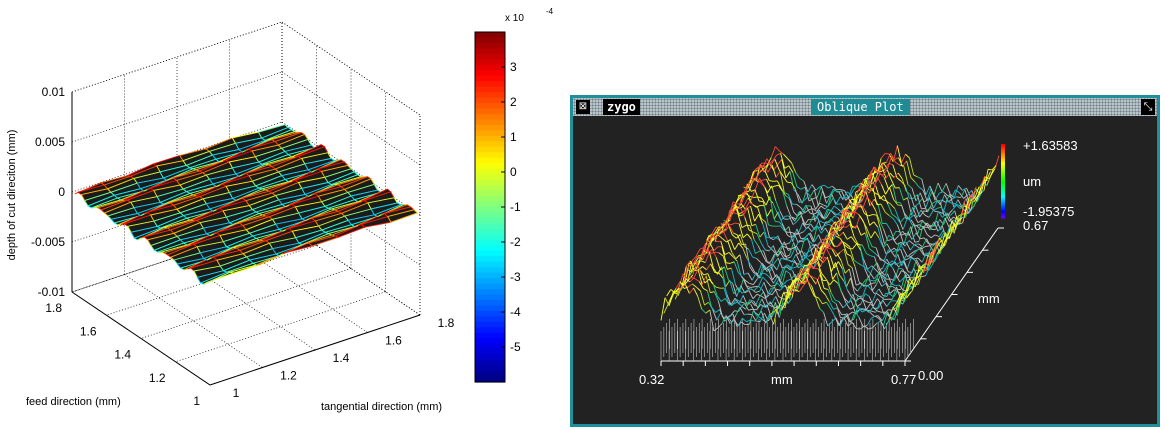 This screenshot has width=1165, height=430. Describe the element at coordinates (583, 107) in the screenshot. I see `window-menu-icon: ⊠` at that location.